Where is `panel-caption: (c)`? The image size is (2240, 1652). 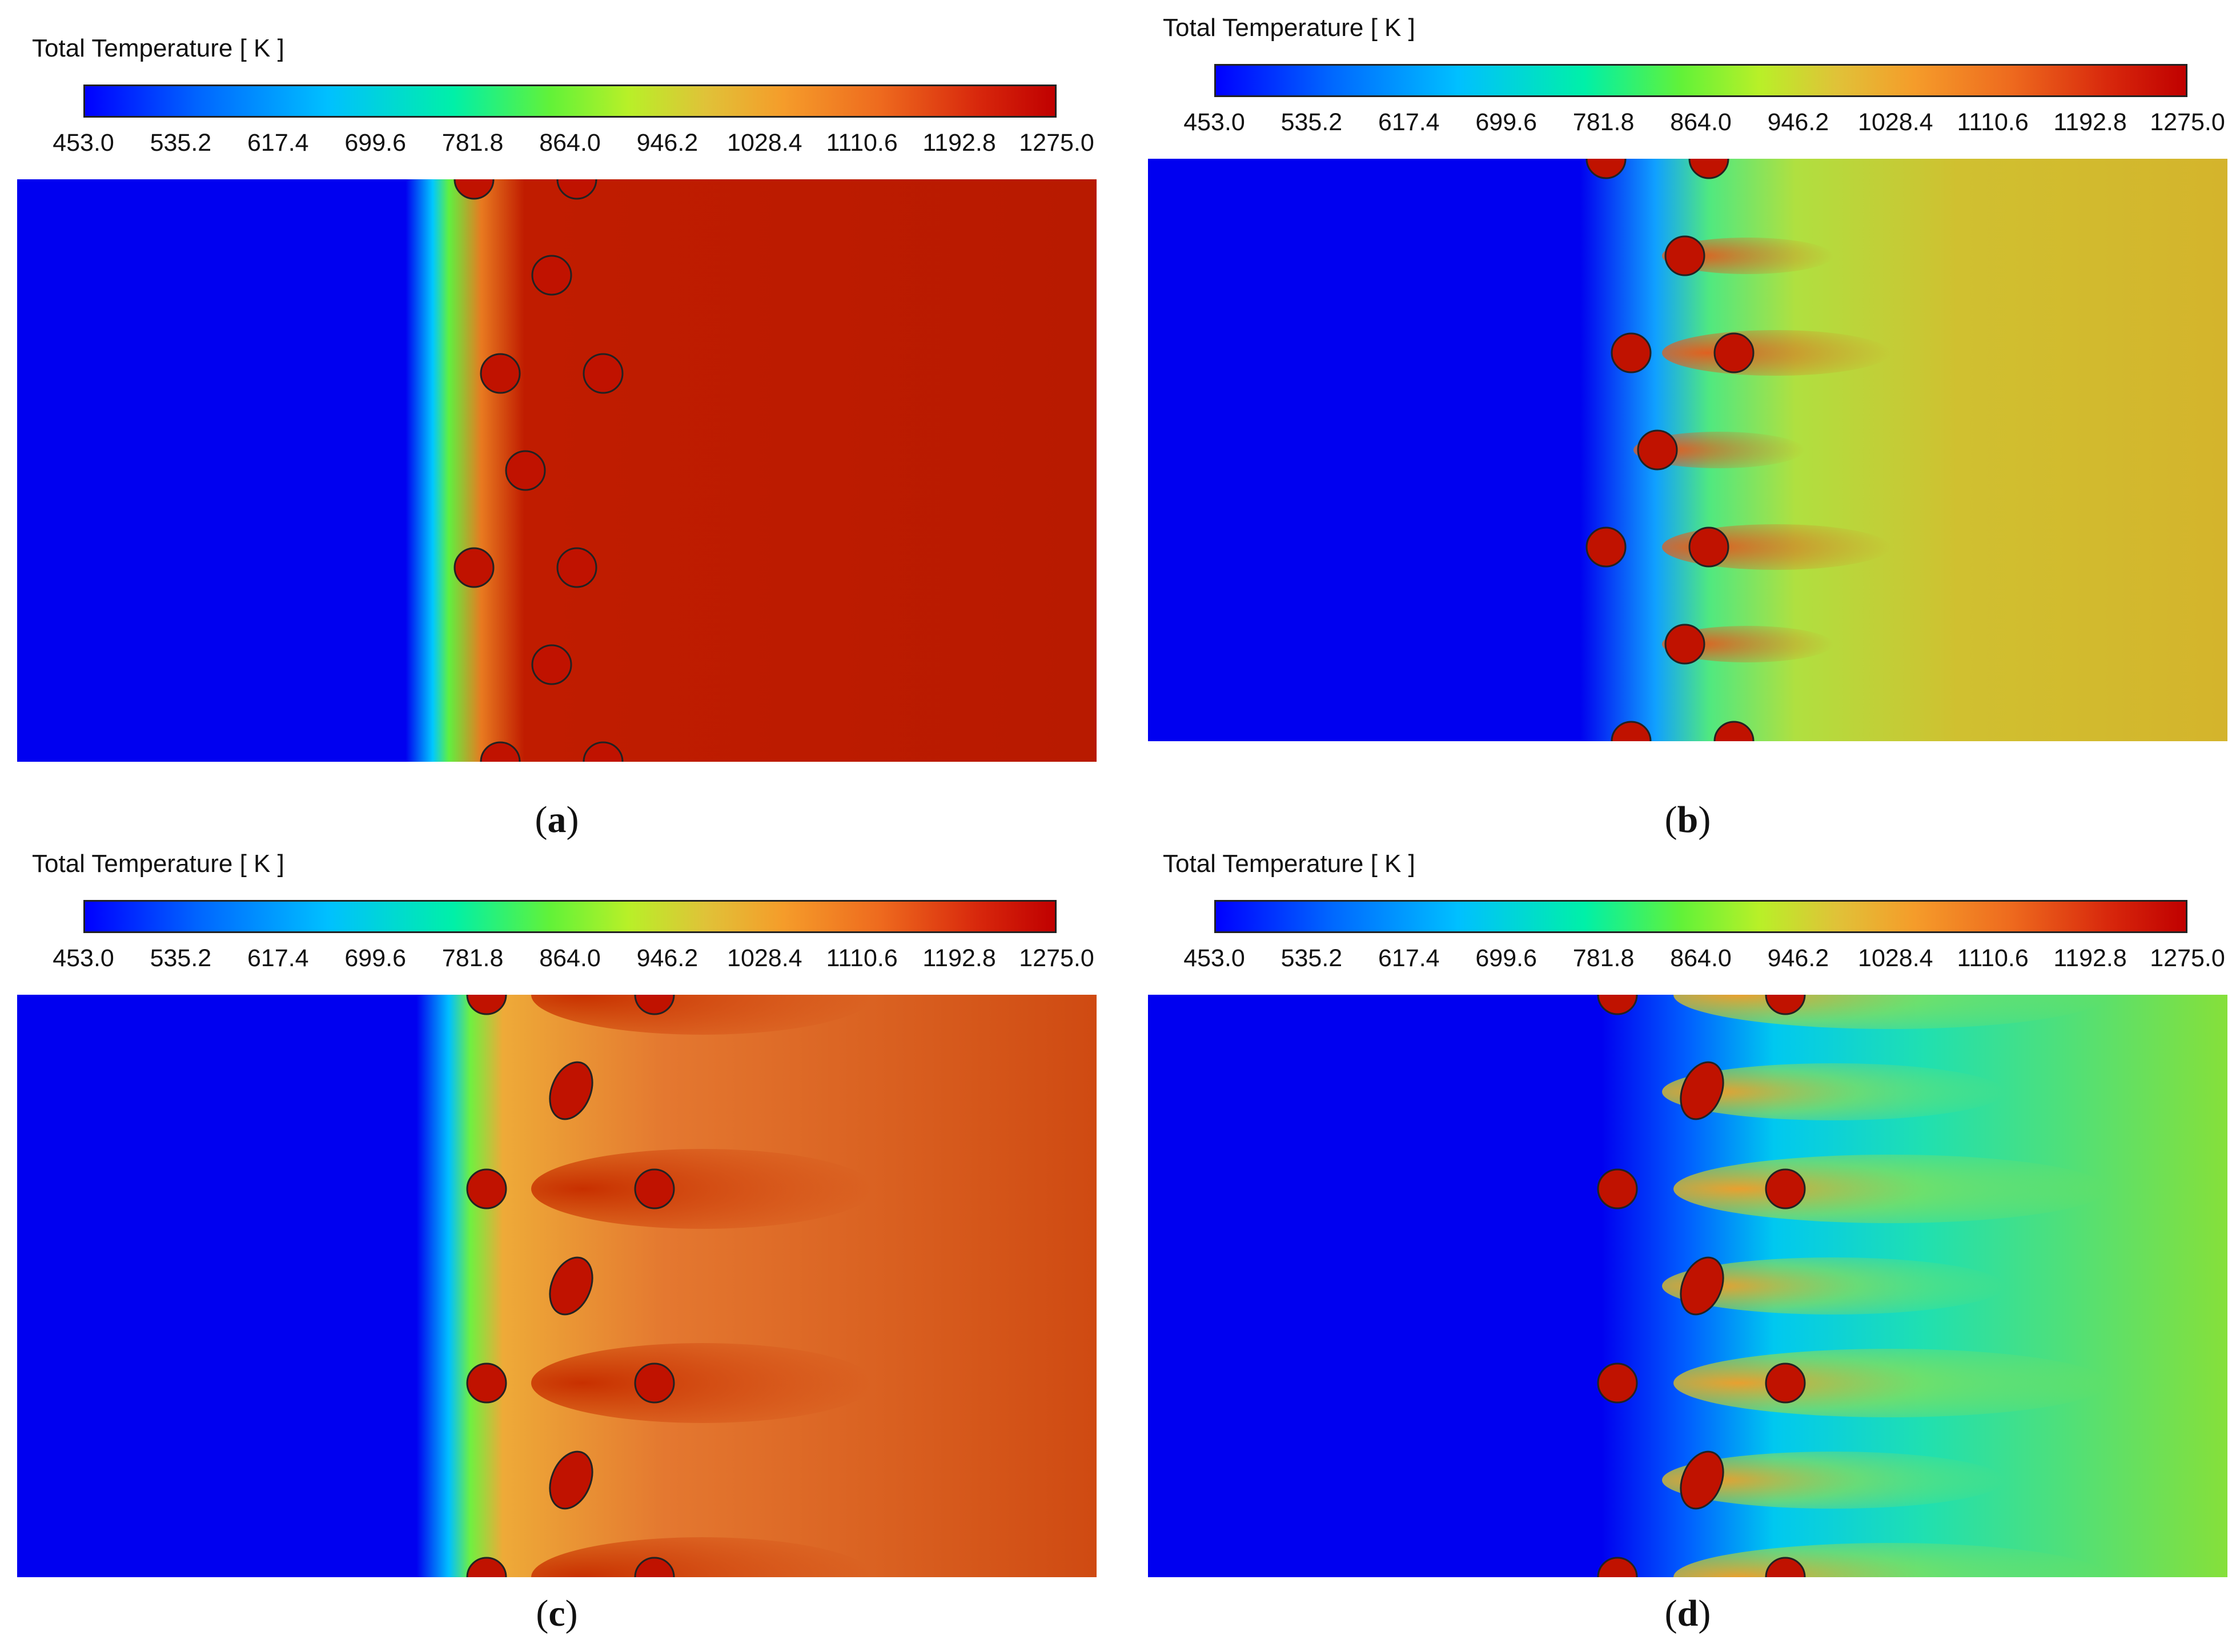 panel-caption: (c) is located at coordinates (557, 1614).